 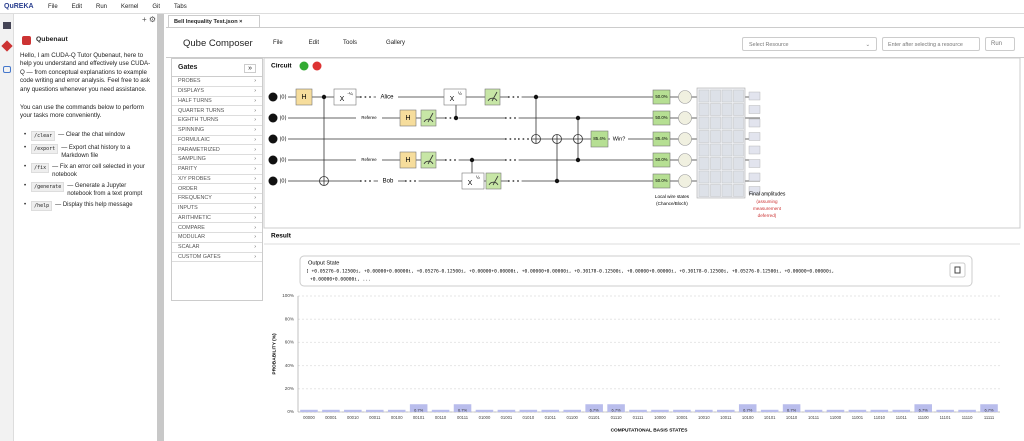 I want to click on tab: Bell Inequality Test.json ×, so click(x=214, y=21).